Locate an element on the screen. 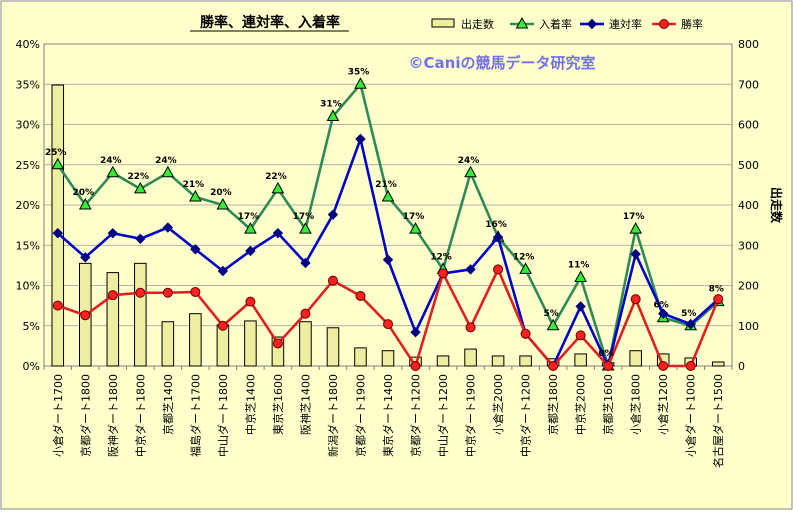 The image size is (793, 514). x-tick-label: 小倉芝2000 is located at coordinates (498, 404).